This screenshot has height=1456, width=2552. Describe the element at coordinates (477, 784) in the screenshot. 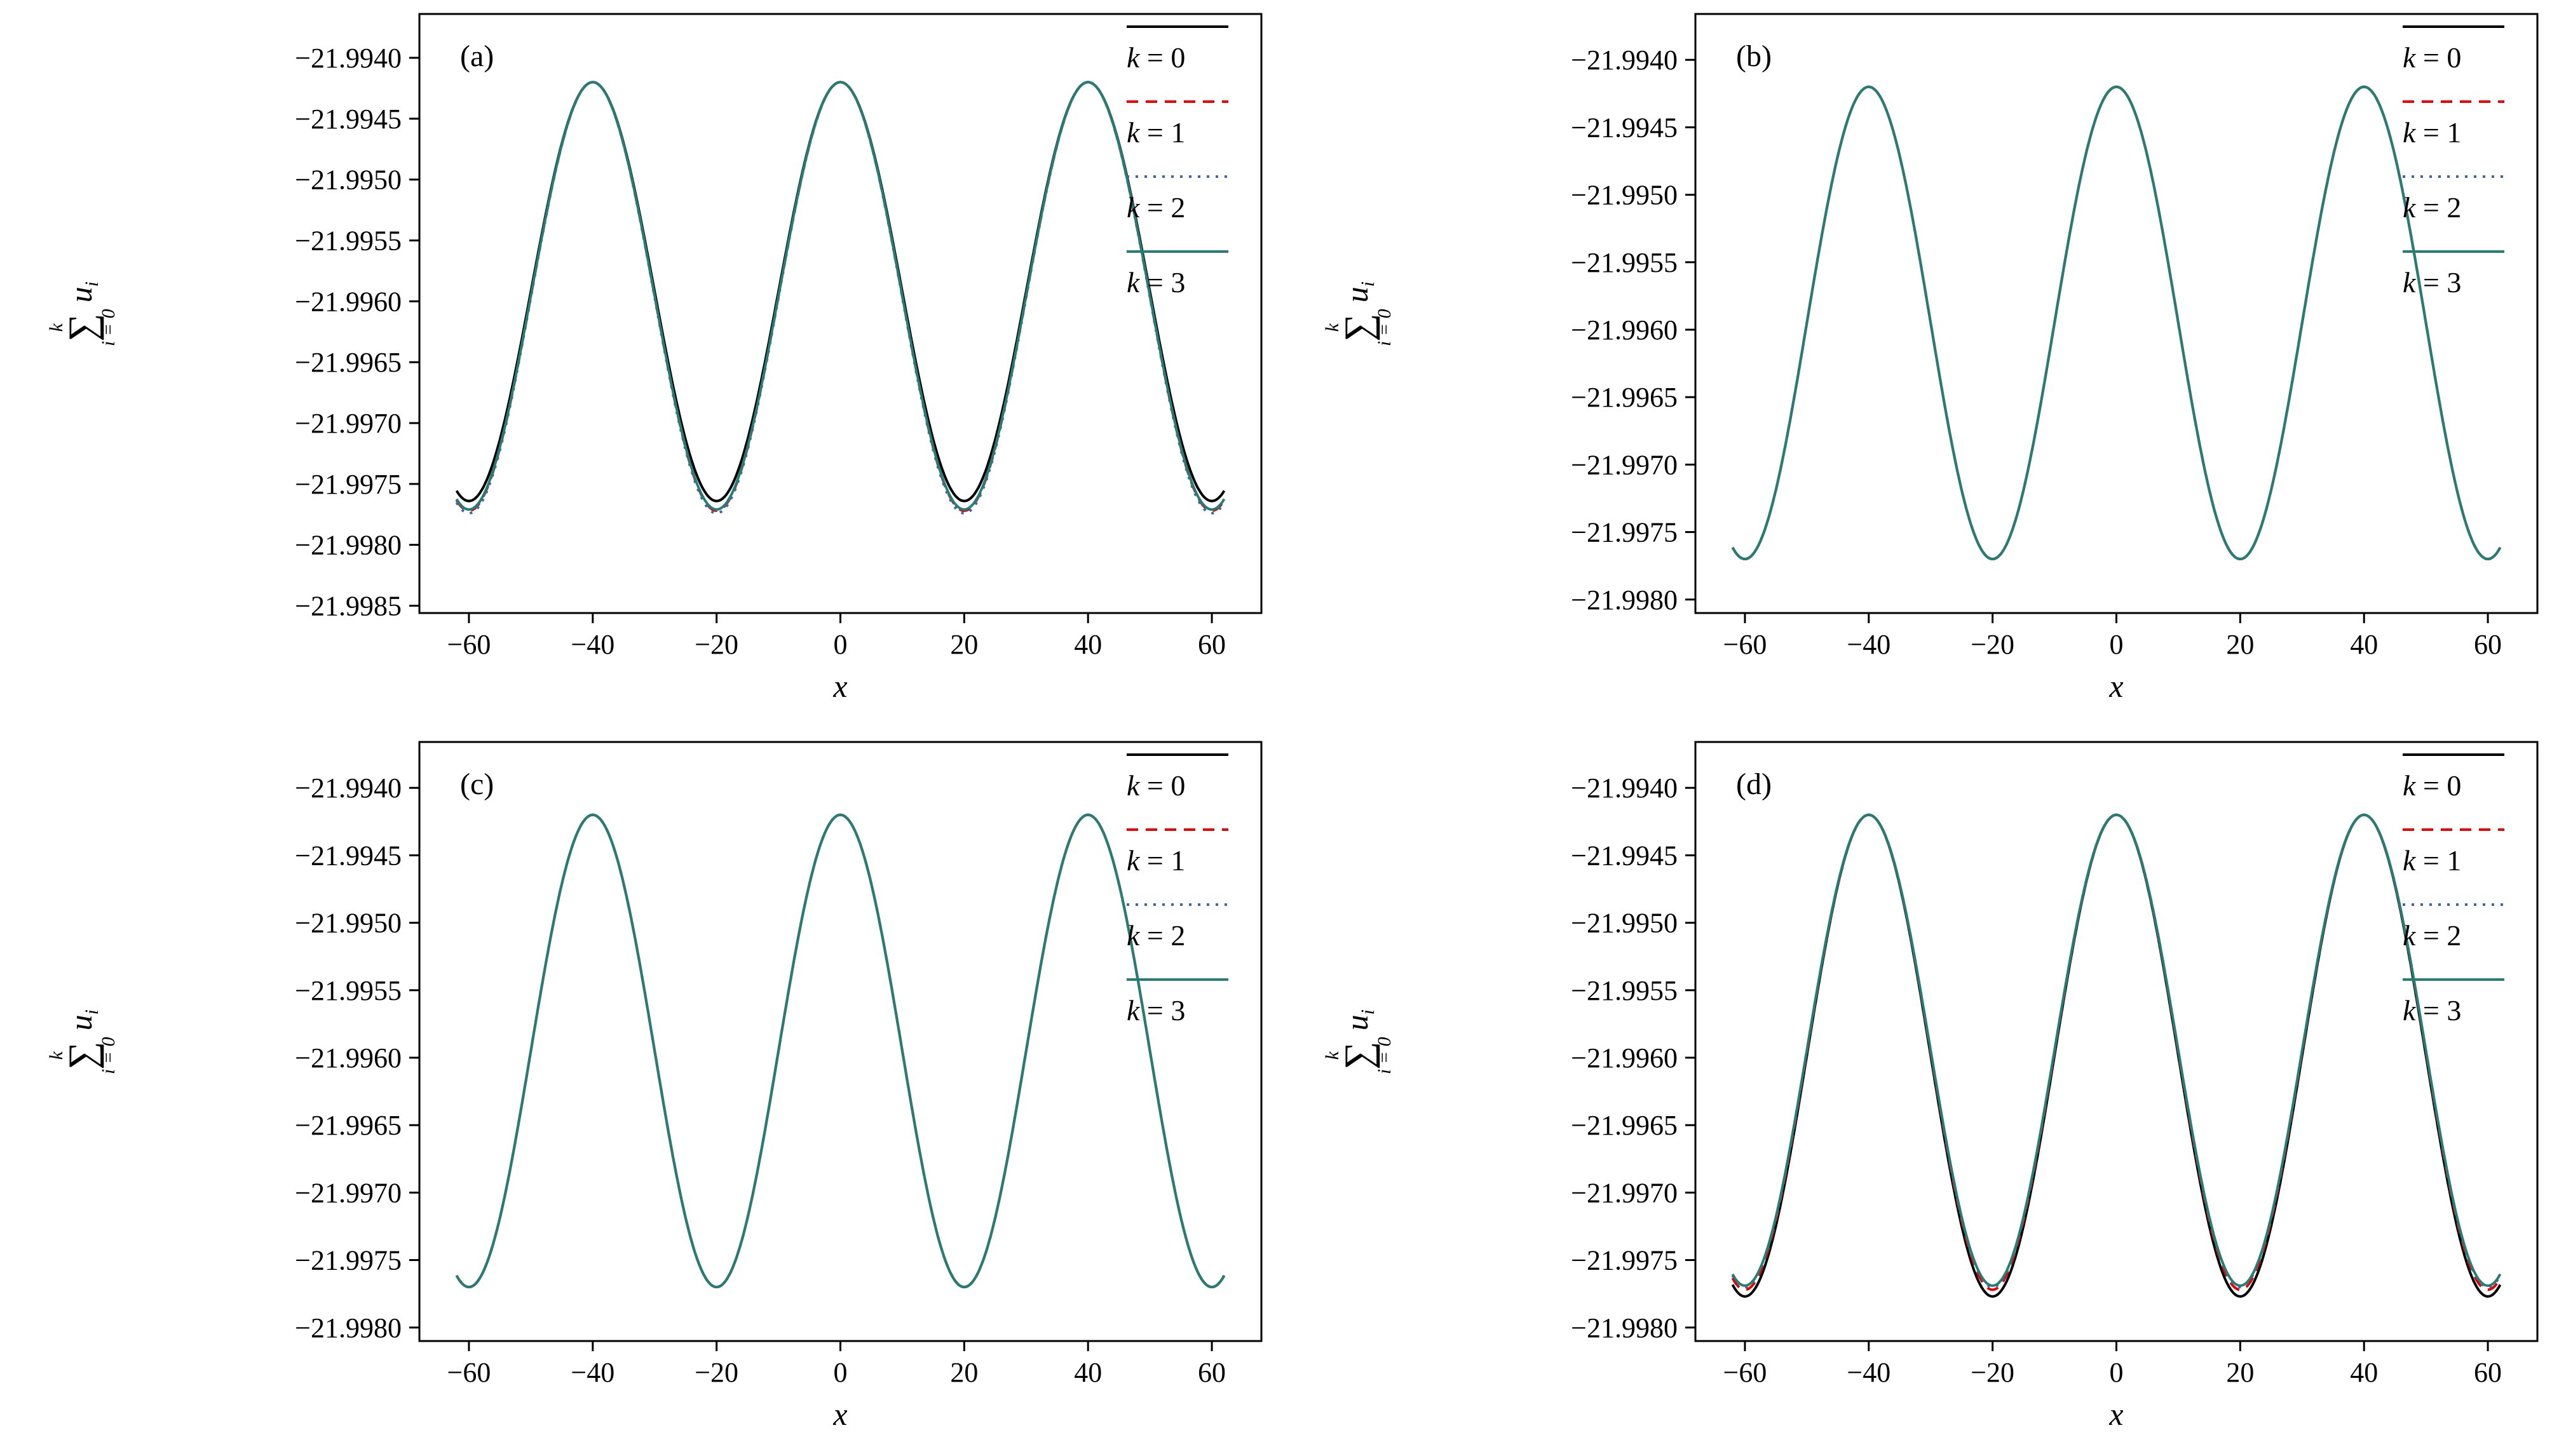

I see `panel-letter: (c)` at that location.